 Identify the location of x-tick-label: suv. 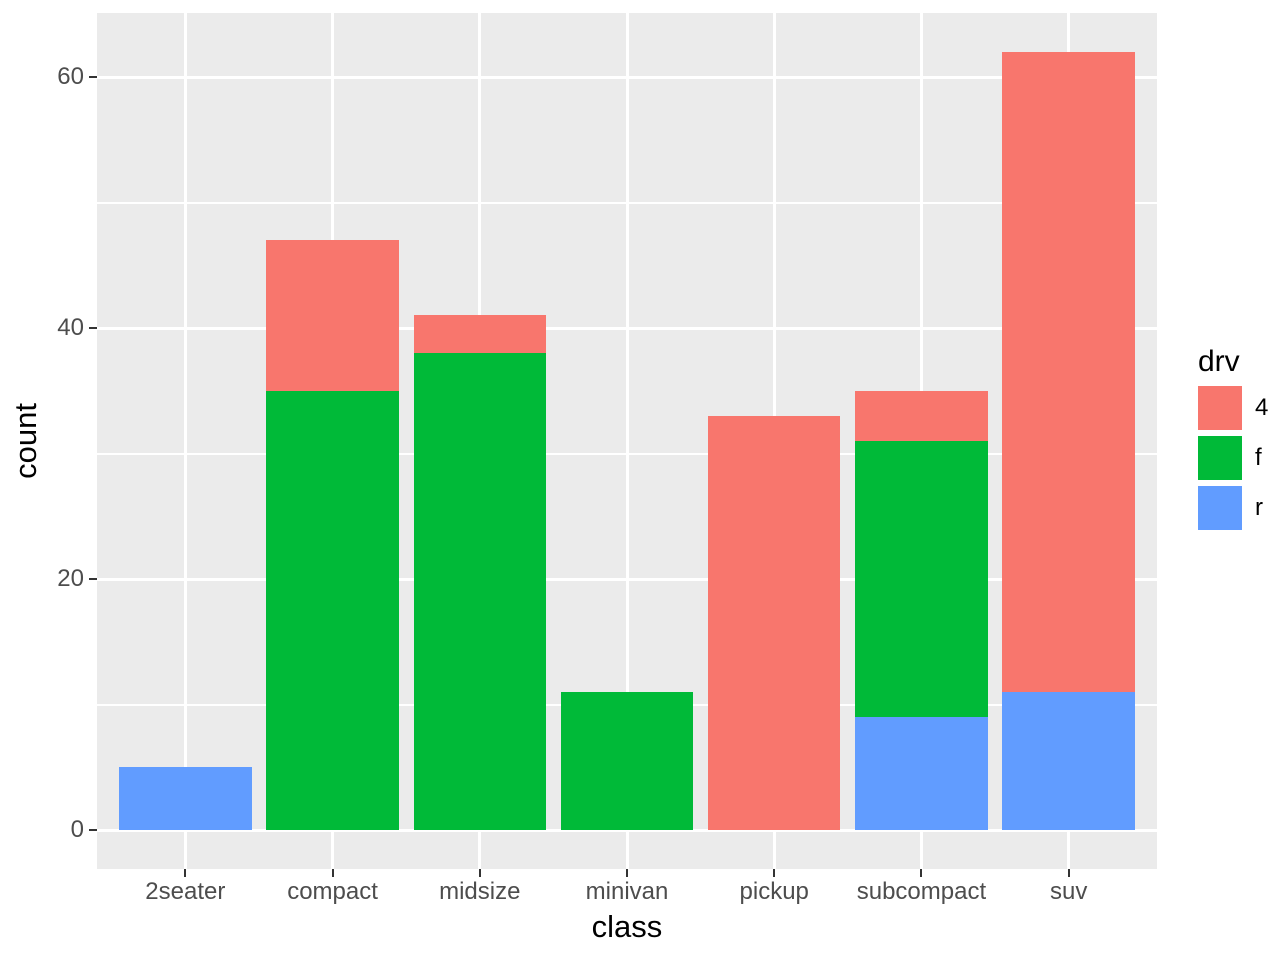
(1068, 891).